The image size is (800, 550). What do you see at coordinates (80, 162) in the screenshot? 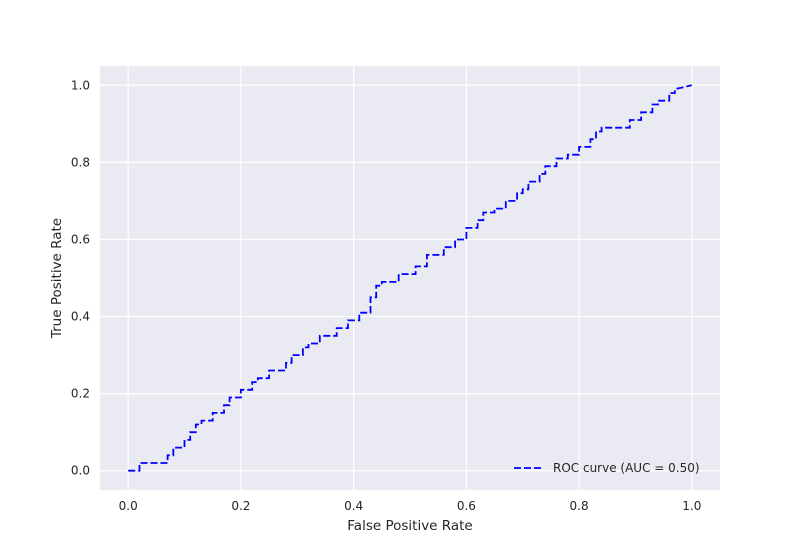
I see `y-tick-label: 0.8` at bounding box center [80, 162].